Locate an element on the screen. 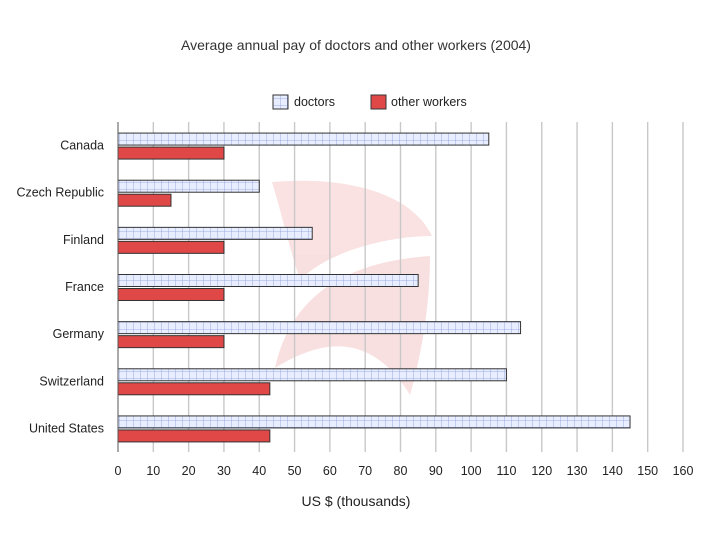  bar-doctors-switzerland is located at coordinates (312, 375).